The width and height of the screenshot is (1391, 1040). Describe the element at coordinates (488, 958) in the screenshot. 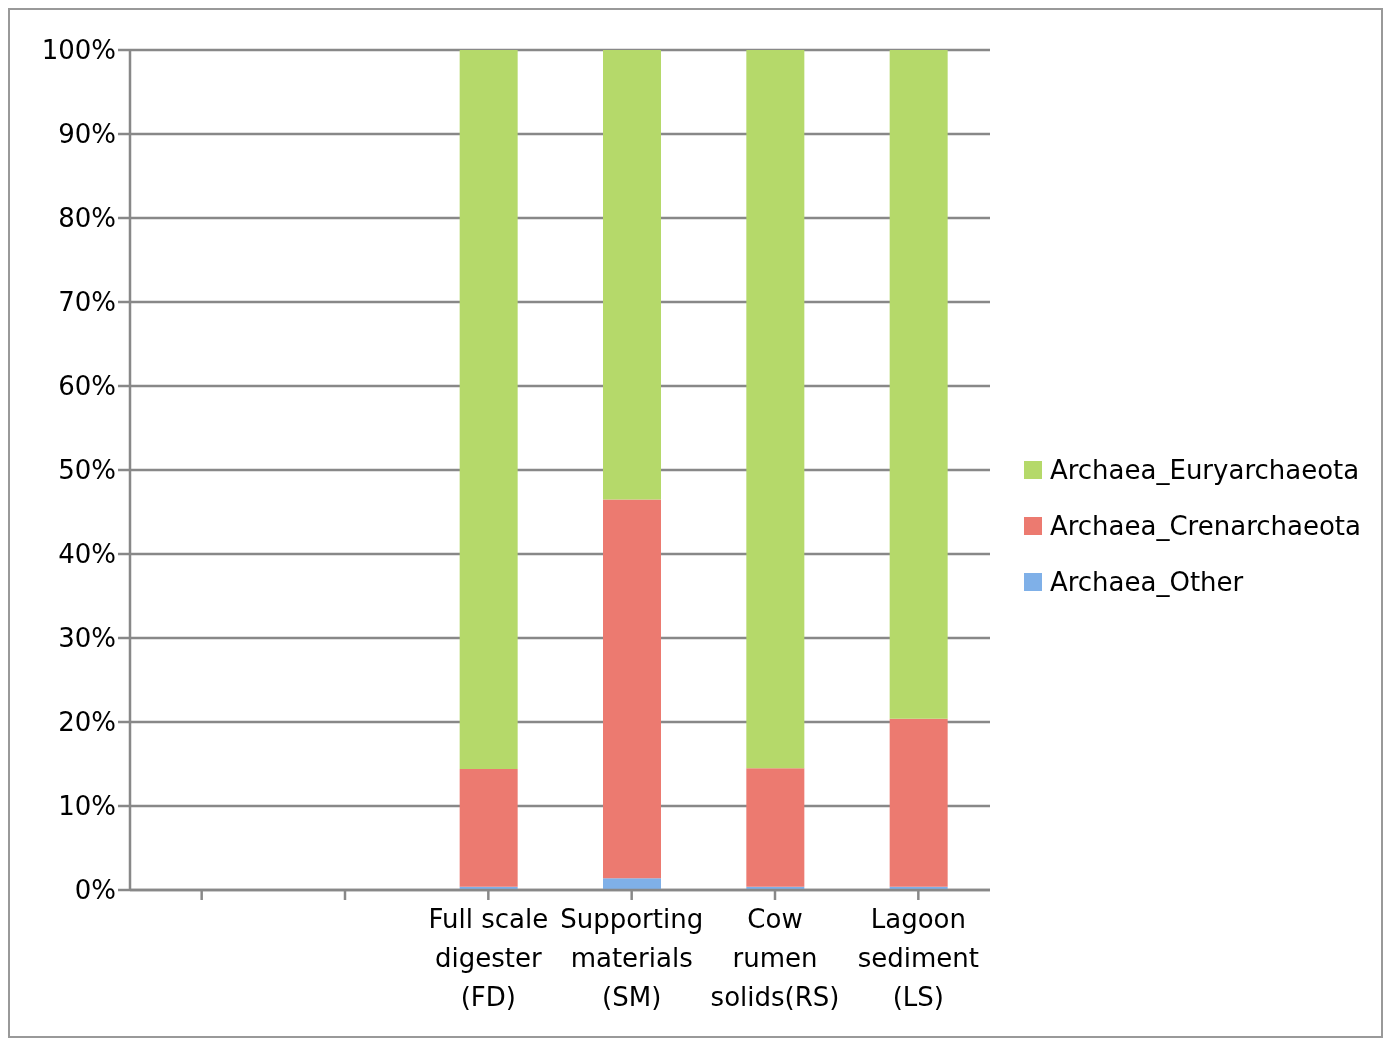

I see `x-tick-label: Full scale digester (FD)` at that location.